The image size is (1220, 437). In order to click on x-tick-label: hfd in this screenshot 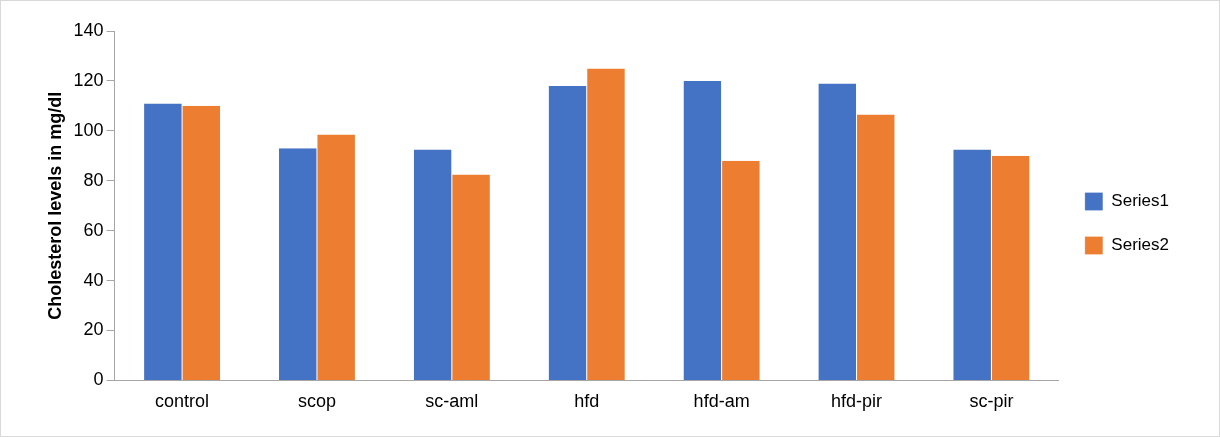, I will do `click(587, 401)`.